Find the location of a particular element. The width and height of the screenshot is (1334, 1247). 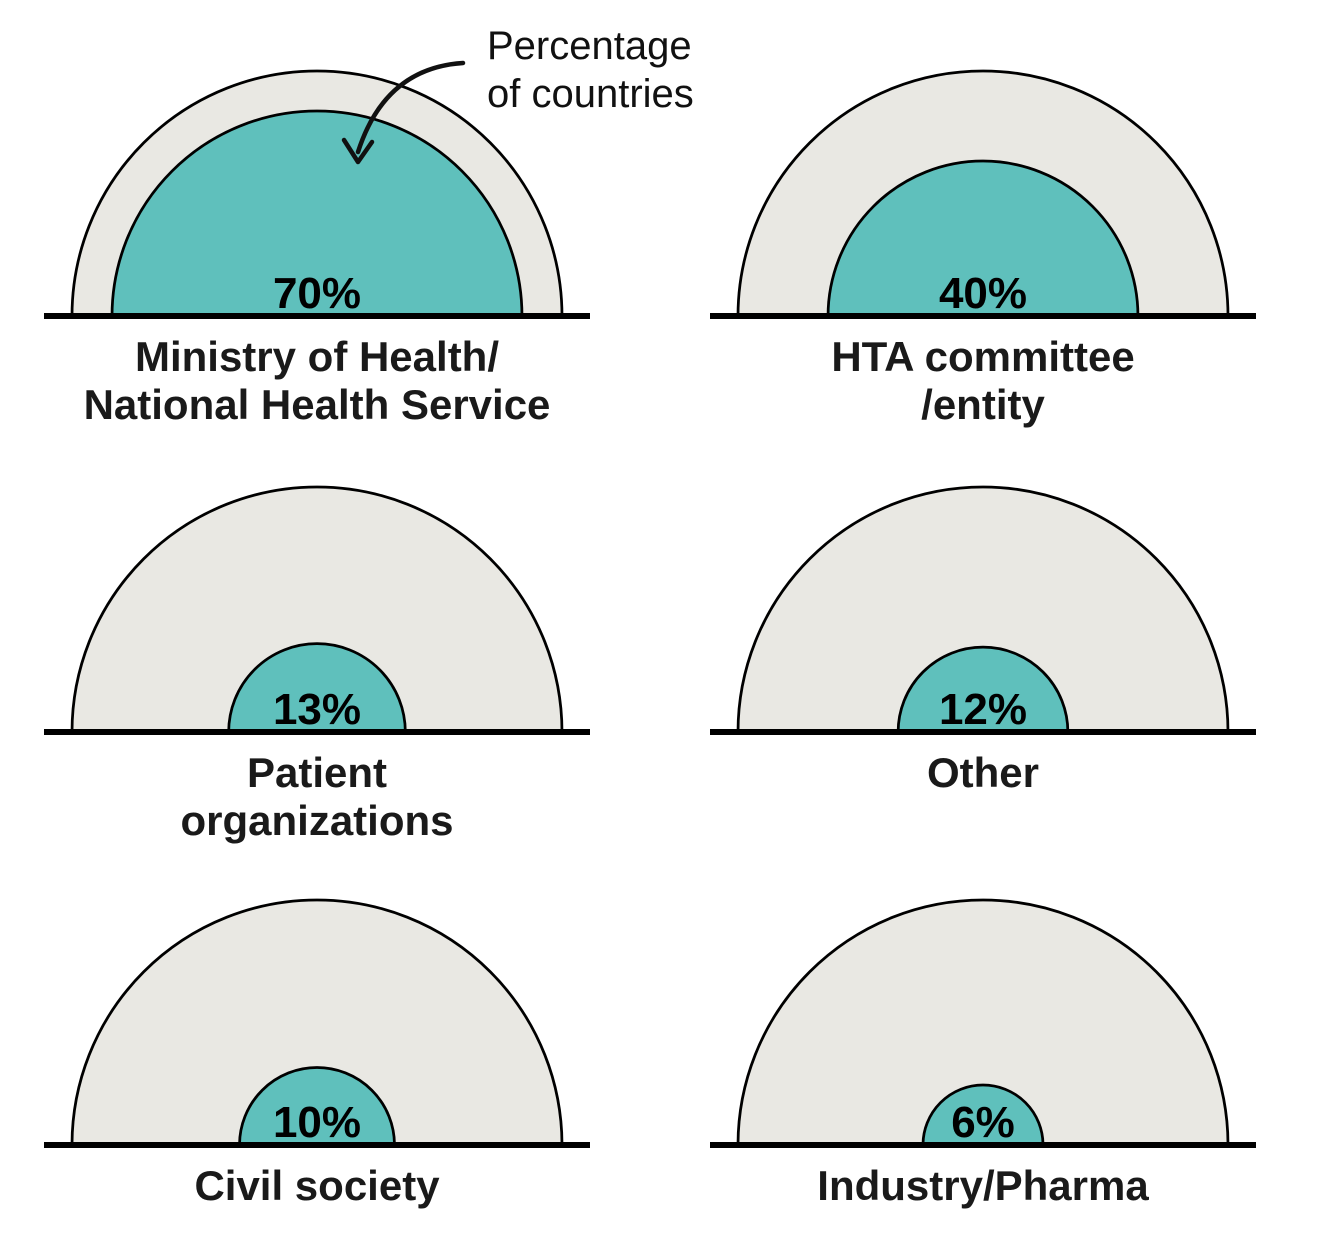

annotation-line: Percentage is located at coordinates (589, 46).